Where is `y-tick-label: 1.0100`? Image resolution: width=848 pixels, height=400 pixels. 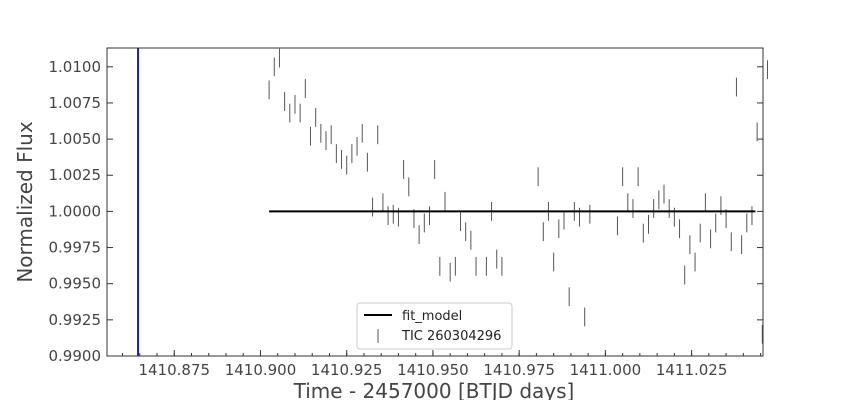
y-tick-label: 1.0100 is located at coordinates (75, 67).